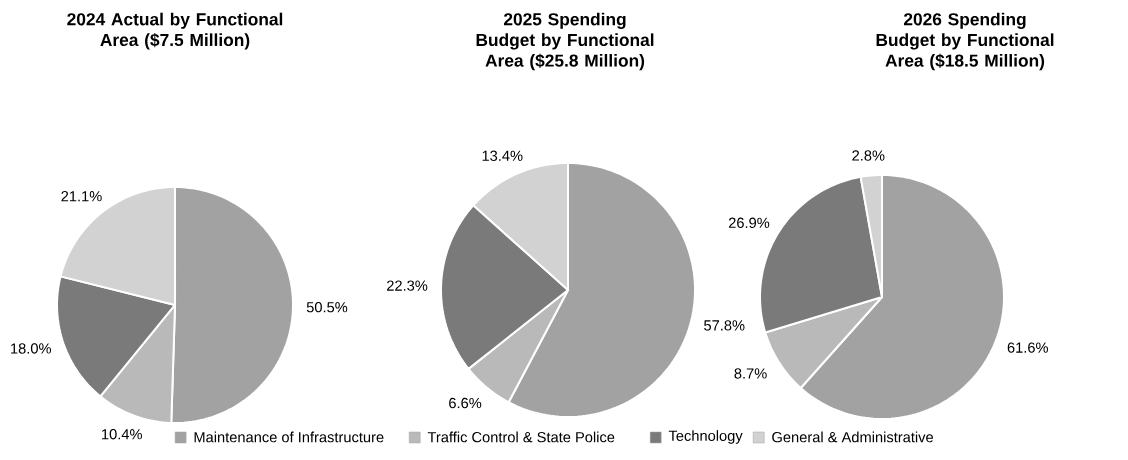 Image resolution: width=1128 pixels, height=460 pixels. Describe the element at coordinates (724, 325) in the screenshot. I see `data-label: 57.8%` at that location.